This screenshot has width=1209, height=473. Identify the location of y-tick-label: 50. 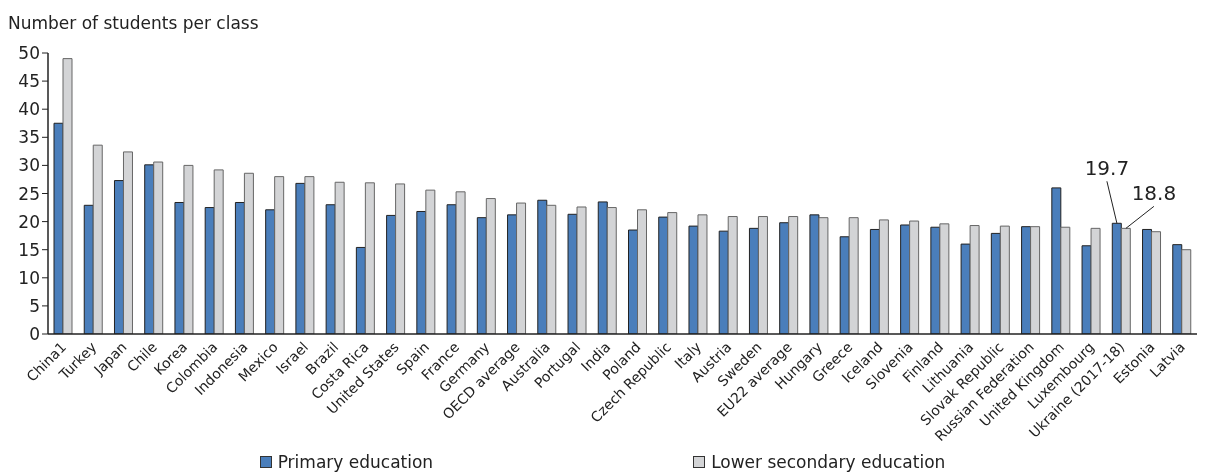
(29, 53).